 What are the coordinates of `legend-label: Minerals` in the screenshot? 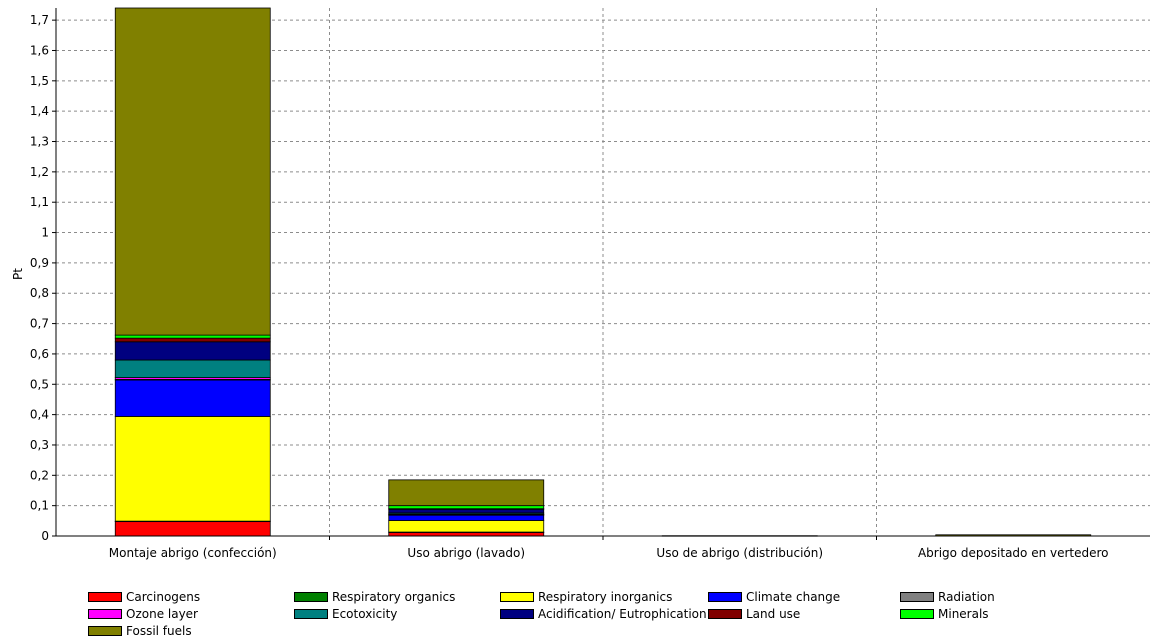 It's located at (963, 614).